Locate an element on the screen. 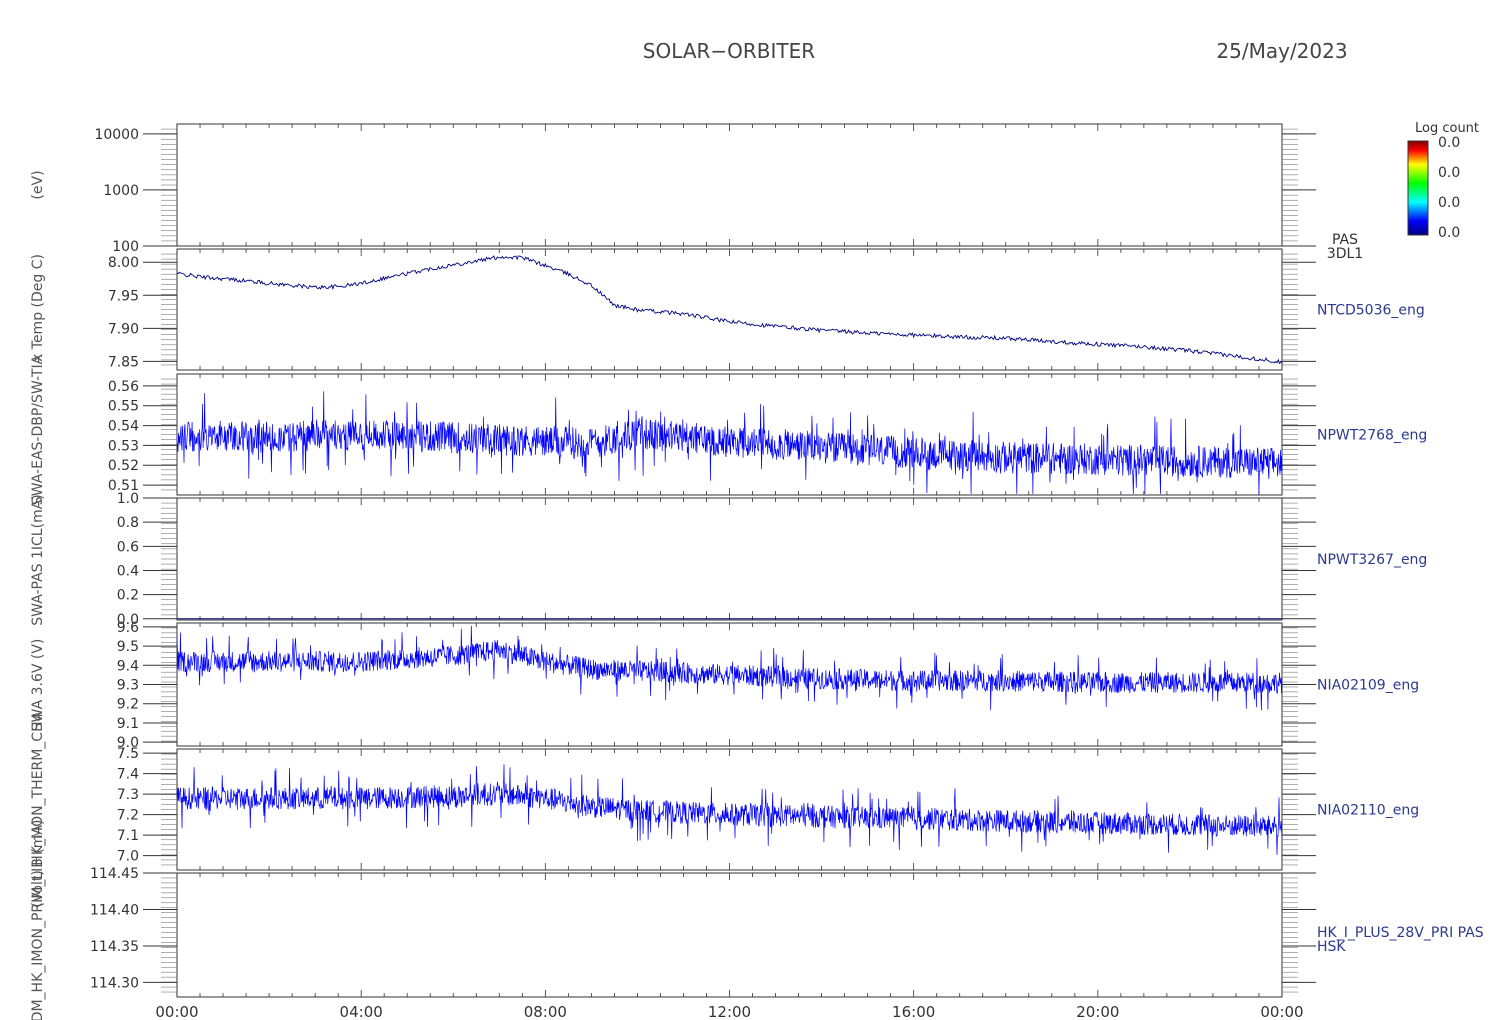  y-axis-label: SWA-PAS 1ICL(mA) is located at coordinates (38, 560).